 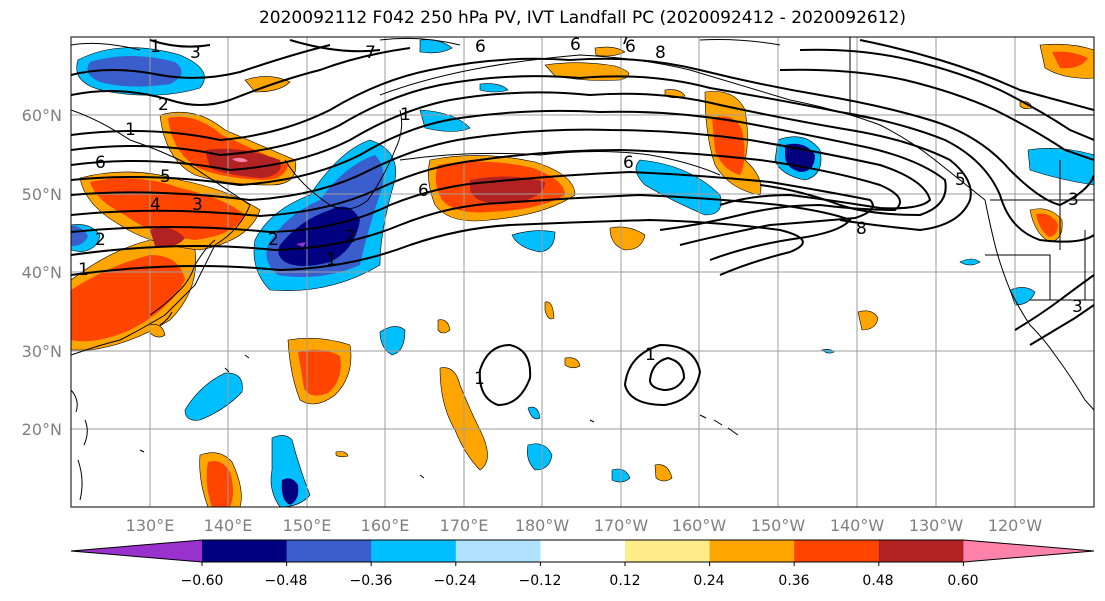 I want to click on colorbar-tick-label: 0.60, so click(x=962, y=581).